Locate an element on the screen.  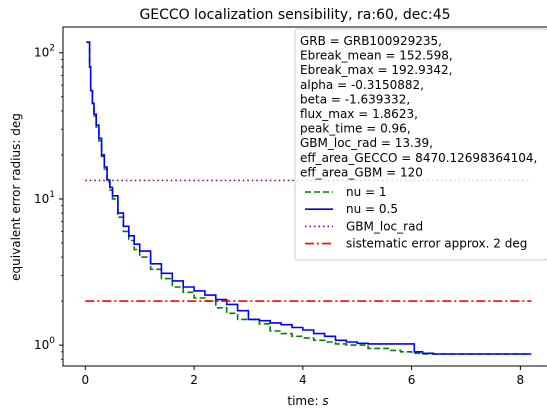
legend-label-3: sistematic error approx. 2 deg is located at coordinates (436, 244).